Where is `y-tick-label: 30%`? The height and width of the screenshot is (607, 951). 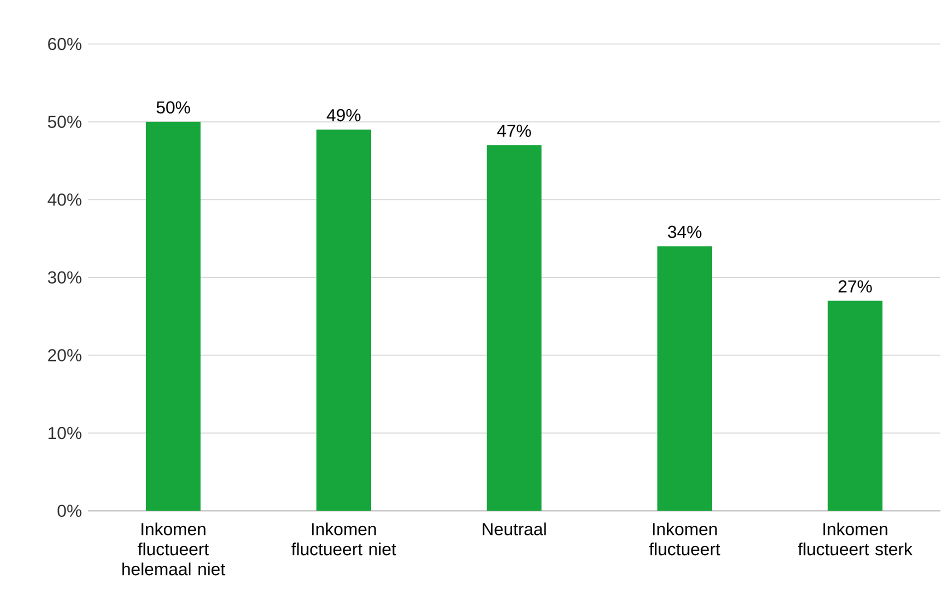
y-tick-label: 30% is located at coordinates (65, 277).